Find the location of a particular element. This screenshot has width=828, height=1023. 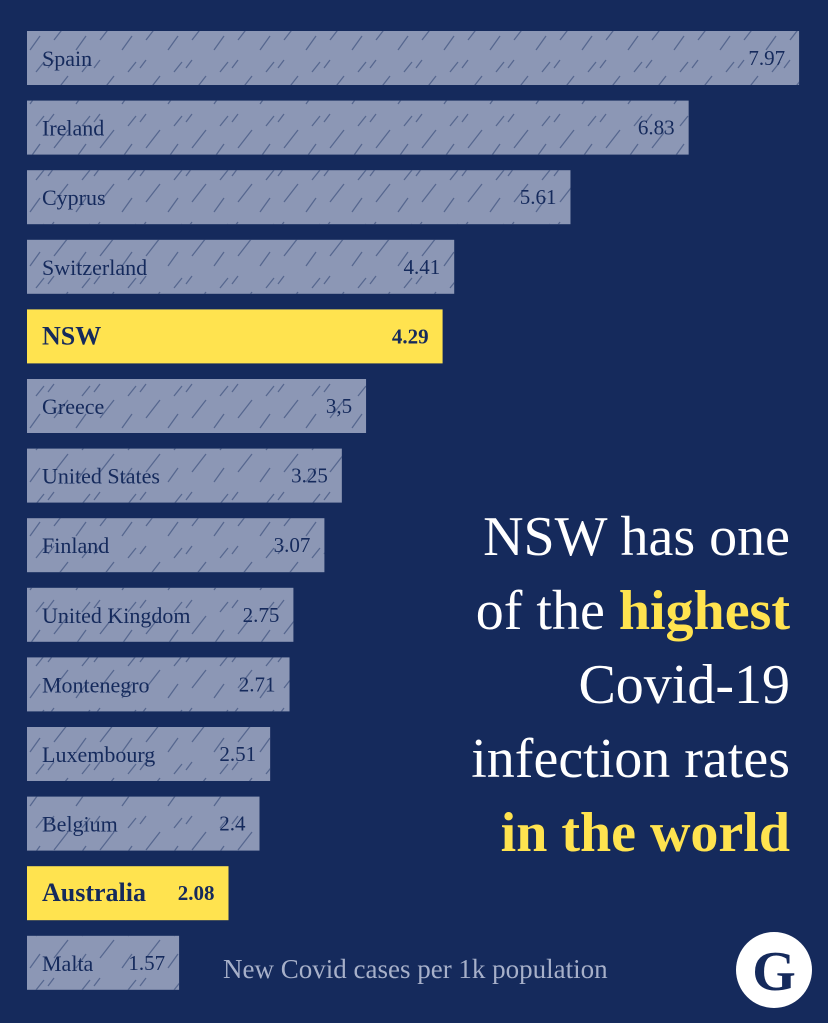

value-label: 3,5 is located at coordinates (339, 406).